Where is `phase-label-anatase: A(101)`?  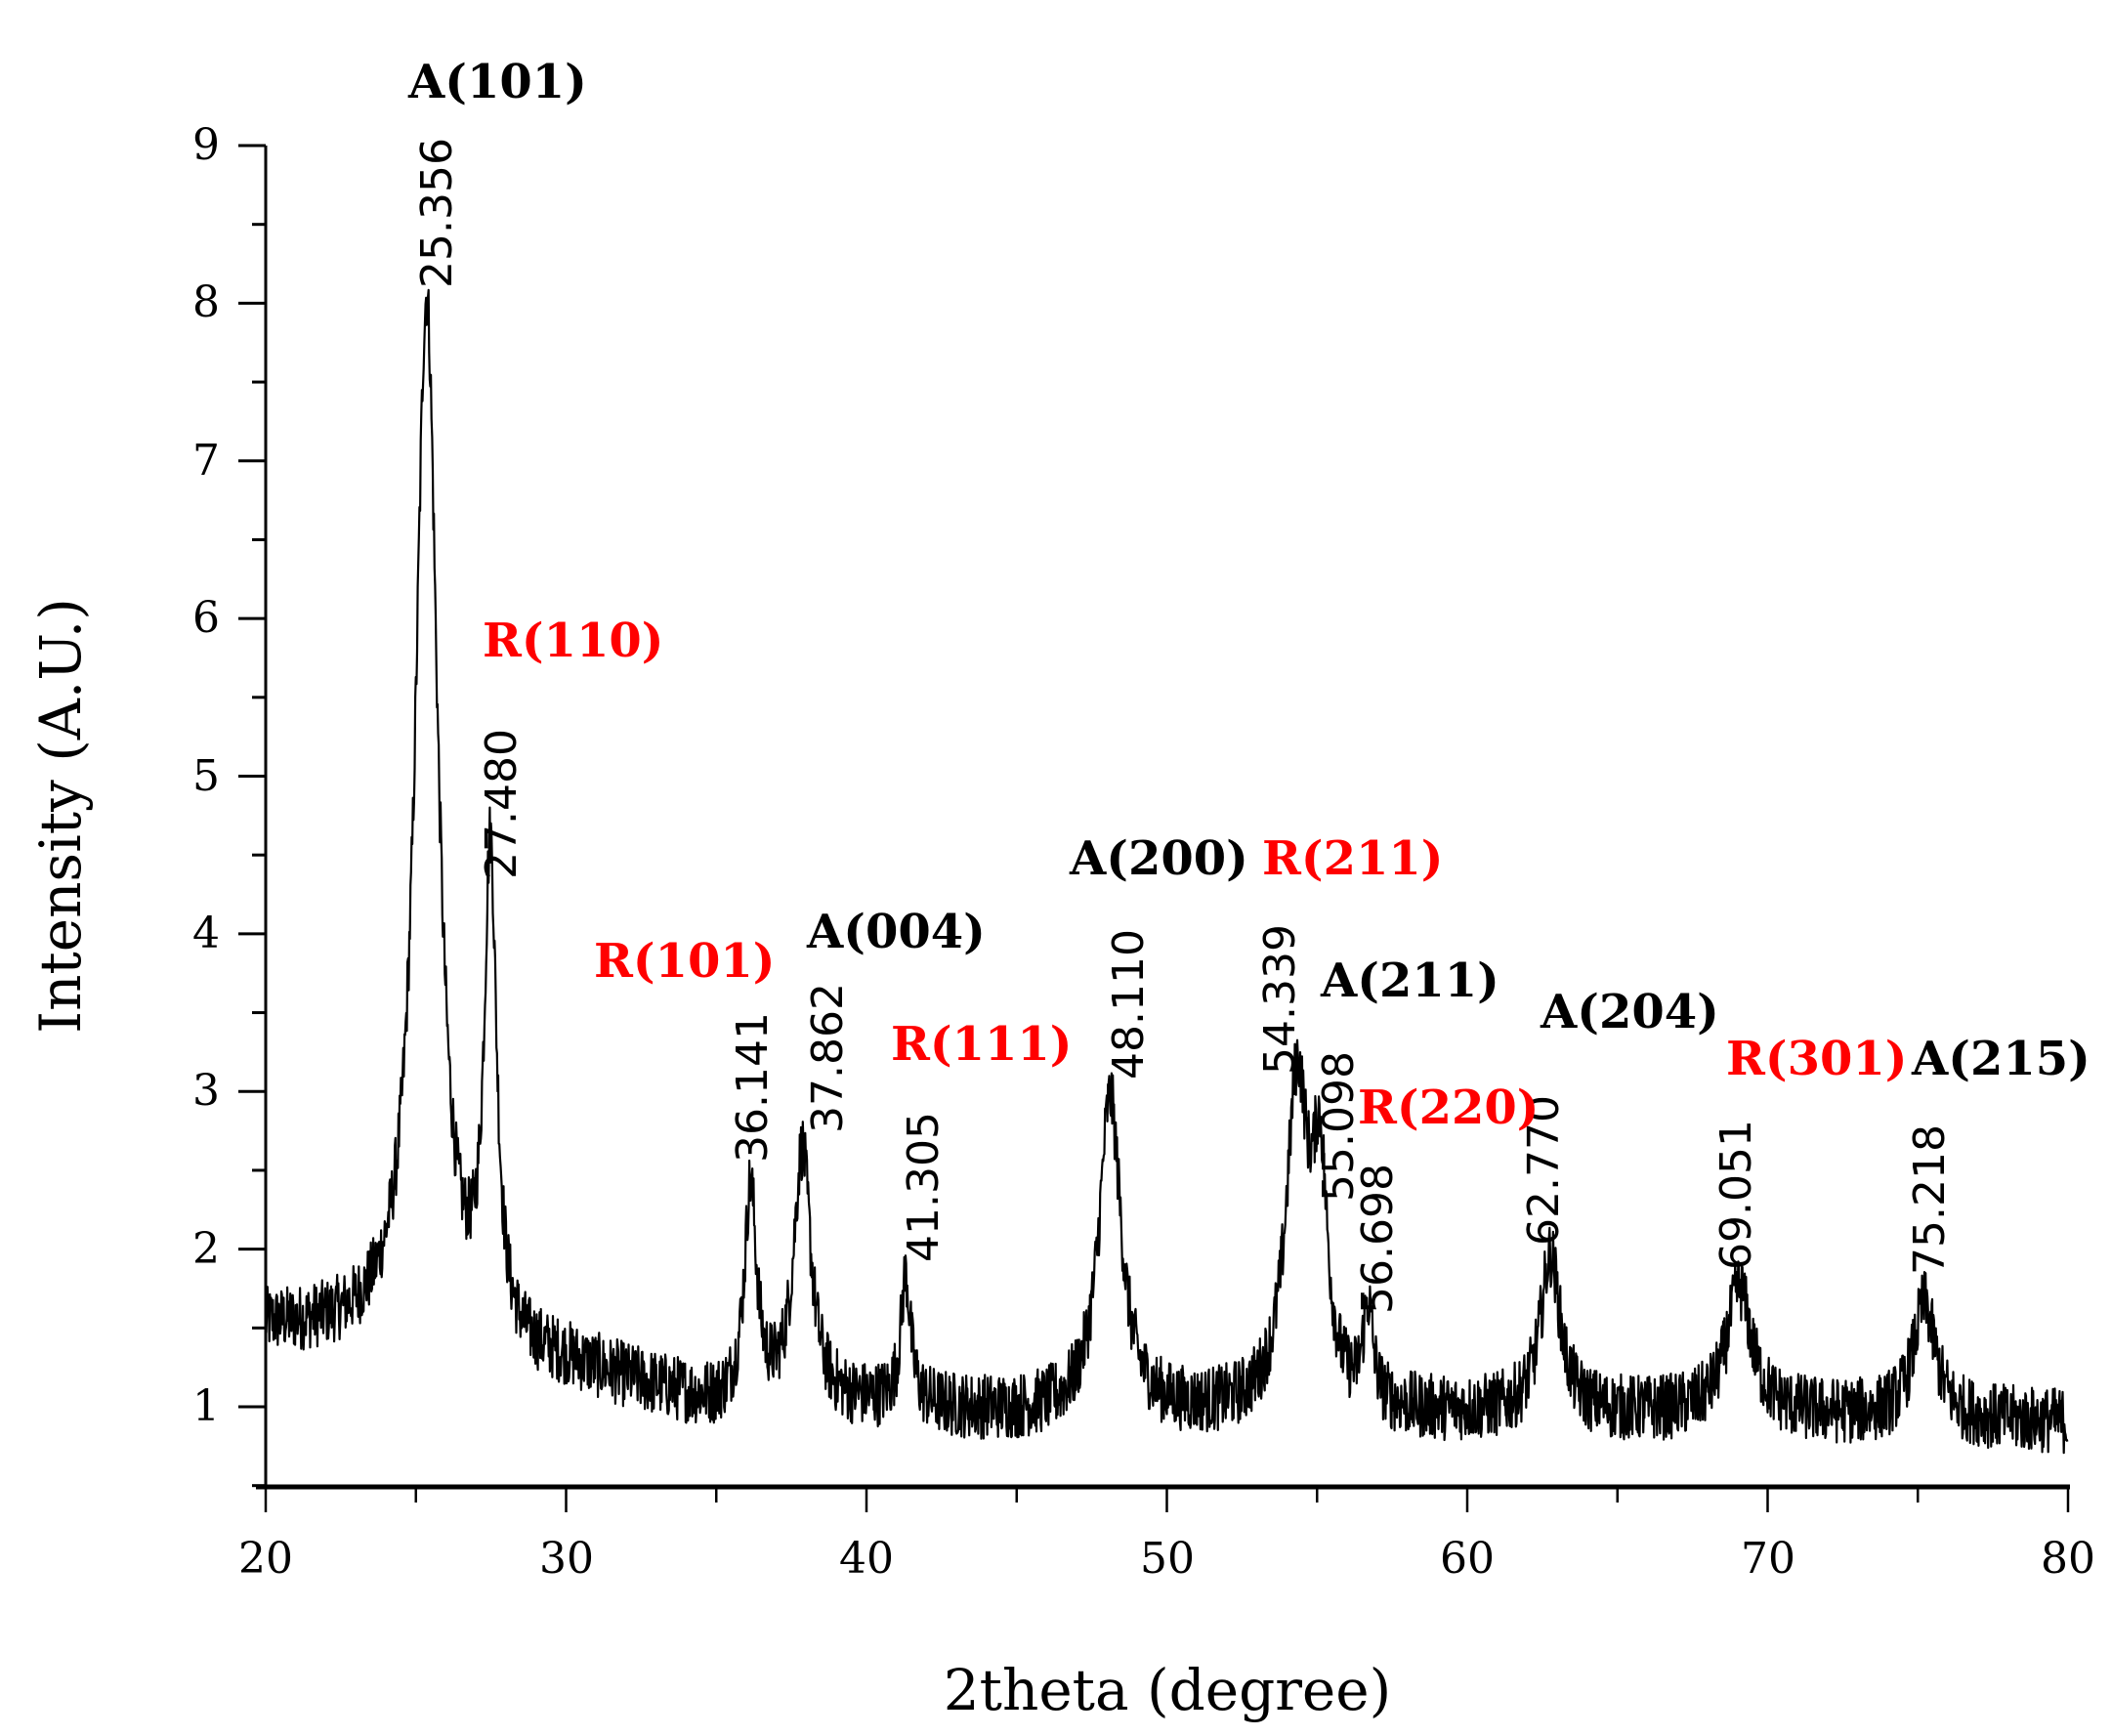 phase-label-anatase: A(101) is located at coordinates (497, 82).